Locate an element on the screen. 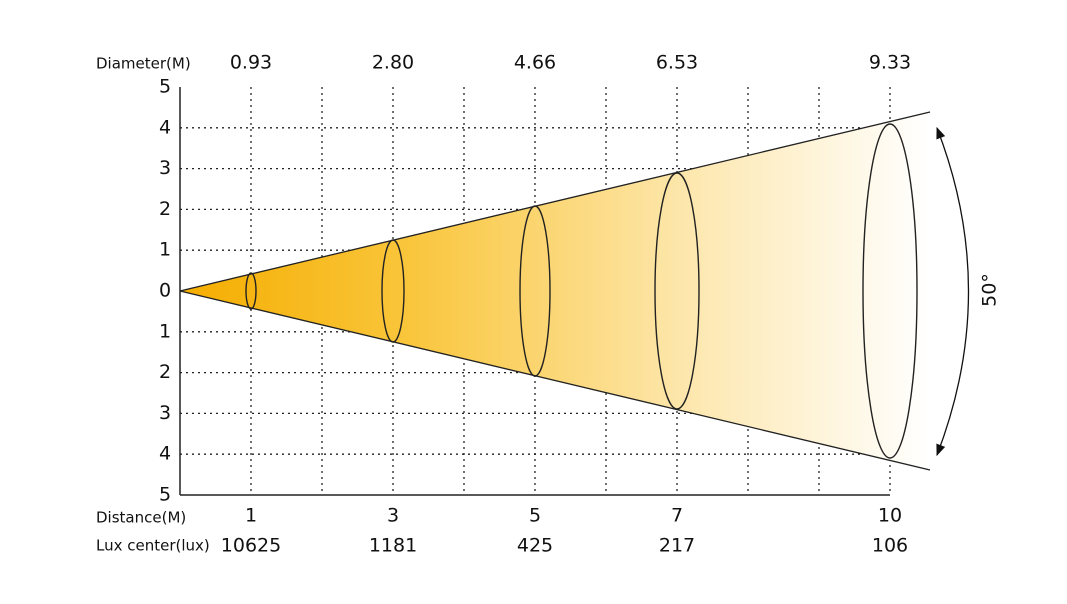  lux-value: 1181 is located at coordinates (393, 546).